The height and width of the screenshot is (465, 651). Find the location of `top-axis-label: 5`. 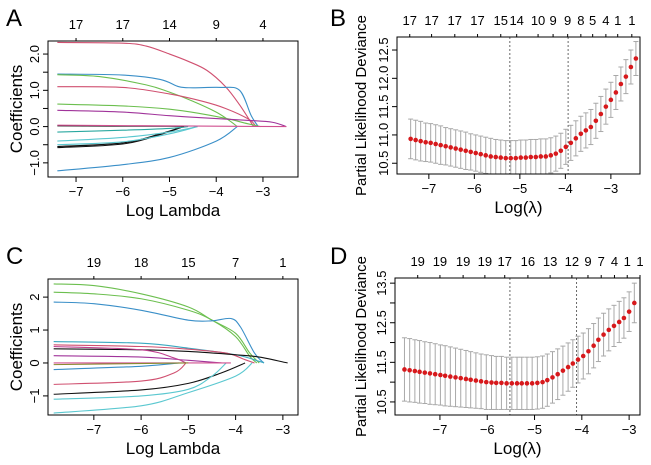

top-axis-label: 5 is located at coordinates (592, 20).